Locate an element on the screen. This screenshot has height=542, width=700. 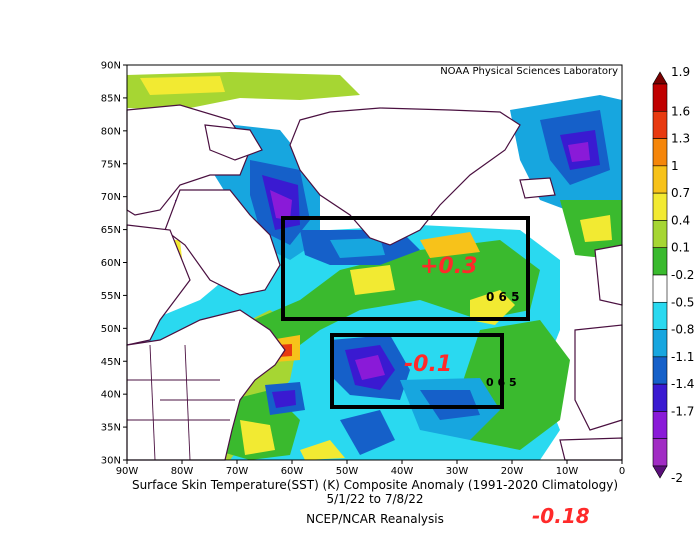
handwritten-note-north: +0.3 is located at coordinates (449, 266).